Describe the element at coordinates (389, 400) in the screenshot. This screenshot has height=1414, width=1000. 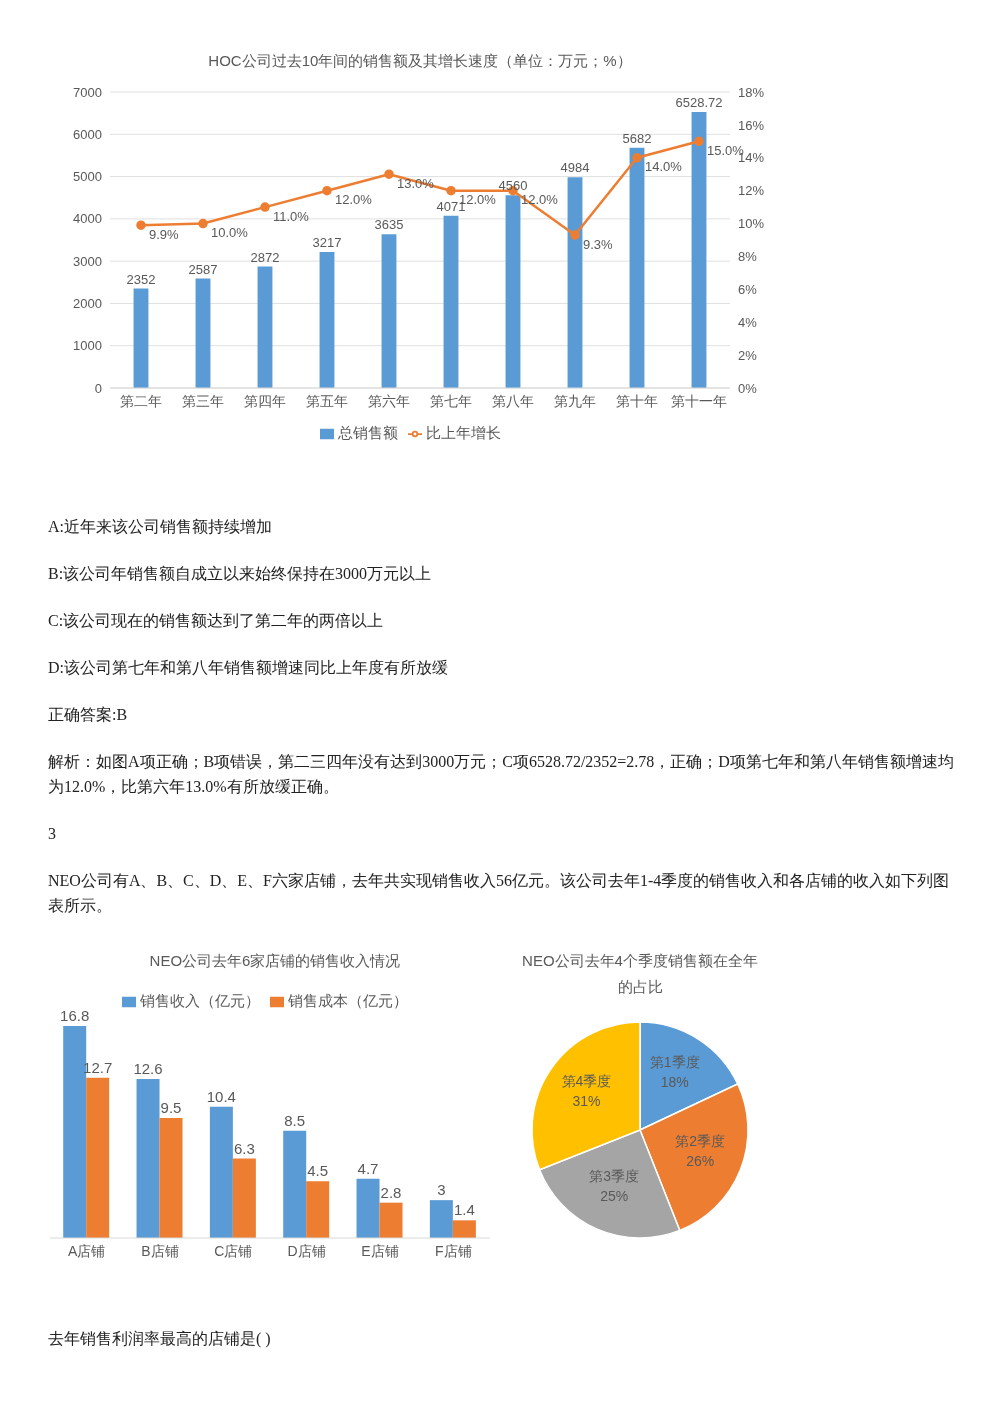
I see `x-tick-label: 第六年` at that location.